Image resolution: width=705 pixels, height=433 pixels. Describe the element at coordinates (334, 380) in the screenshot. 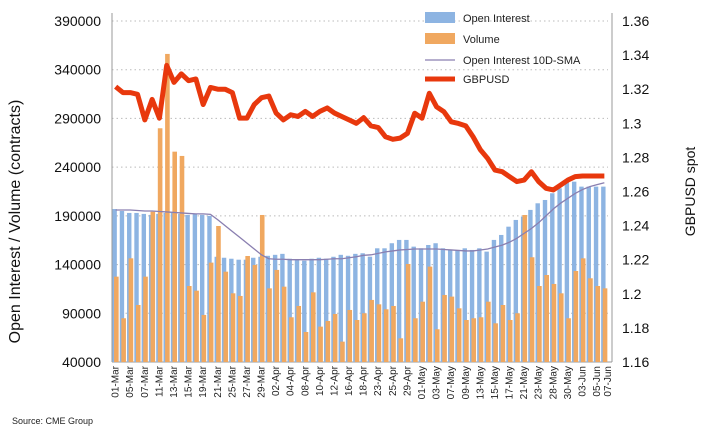

I see `x-tick-label: 12-Apr` at that location.